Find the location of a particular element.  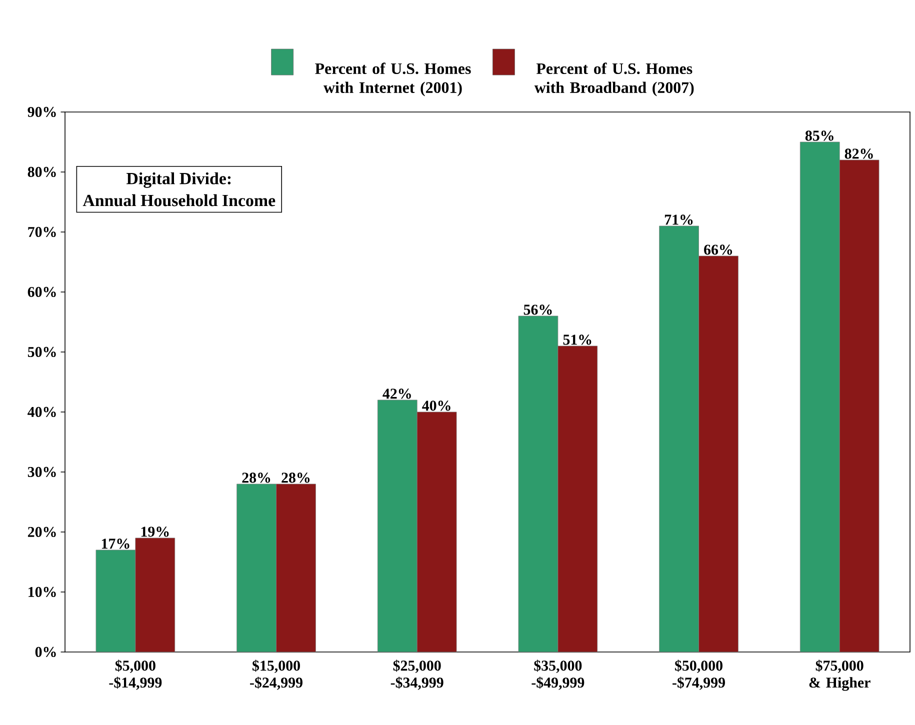

data-label: 85% is located at coordinates (819, 135).